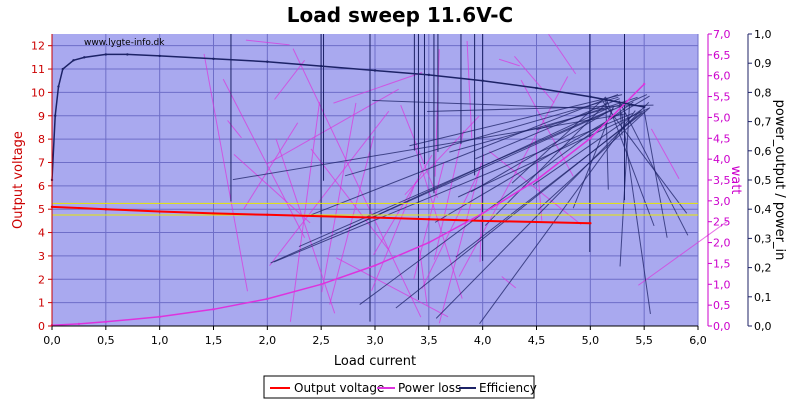 The width and height of the screenshot is (800, 400). Describe the element at coordinates (763, 63) in the screenshot. I see `efficiency-tick-label: 0,9` at that location.